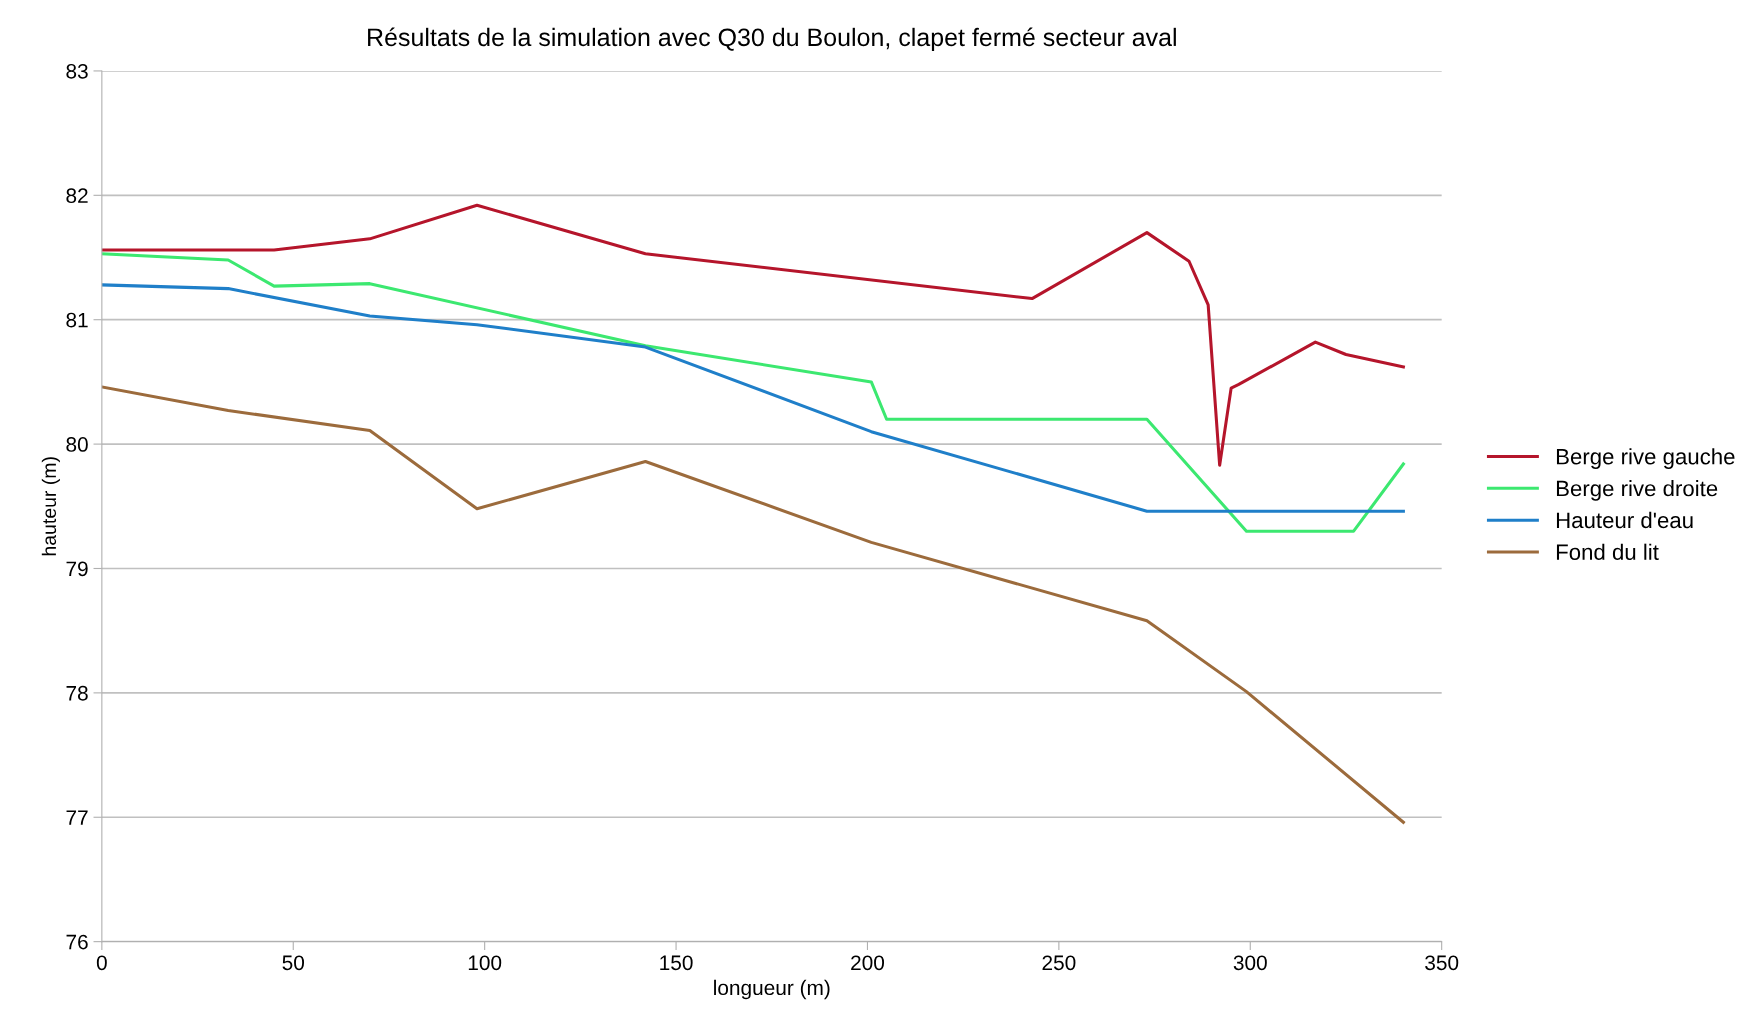 The height and width of the screenshot is (1028, 1756). What do you see at coordinates (77, 196) in the screenshot?
I see `y-tick-label: 82` at bounding box center [77, 196].